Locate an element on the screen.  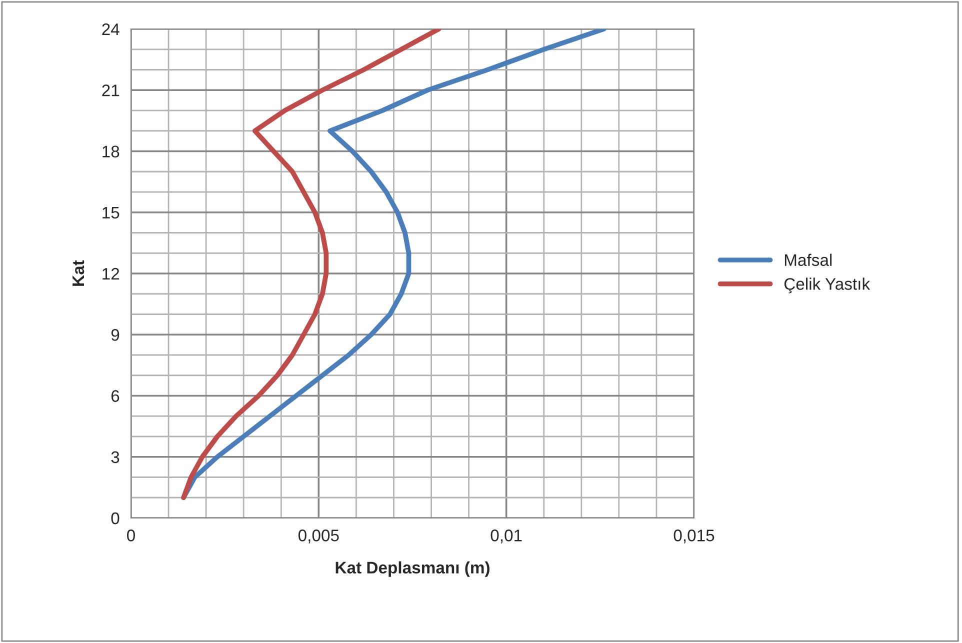
y-tick-label: 18 is located at coordinates (111, 152).